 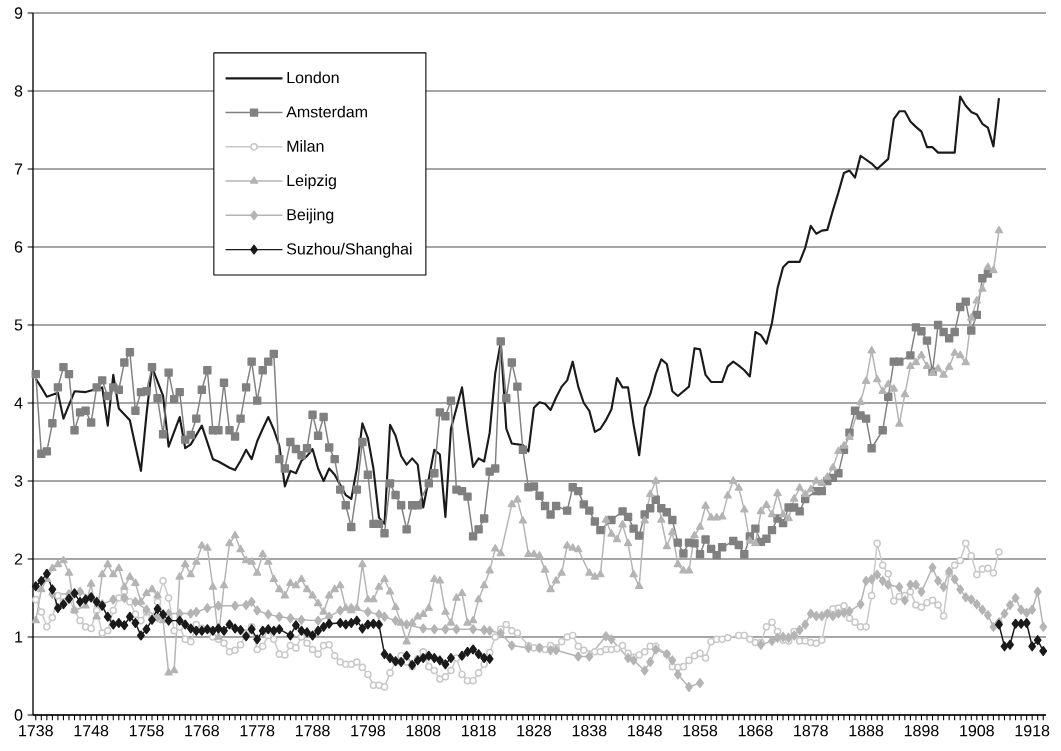 What do you see at coordinates (811, 731) in the screenshot?
I see `x-tick-label: 1878` at bounding box center [811, 731].